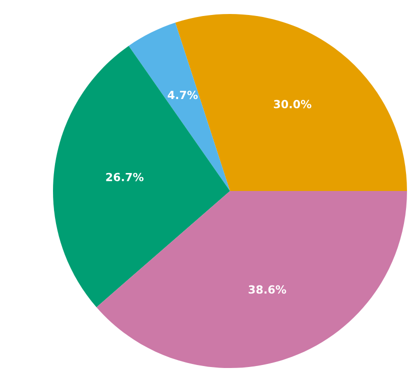 Image resolution: width=415 pixels, height=390 pixels. Describe the element at coordinates (125, 177) in the screenshot. I see `data-label: 26.7%` at that location.